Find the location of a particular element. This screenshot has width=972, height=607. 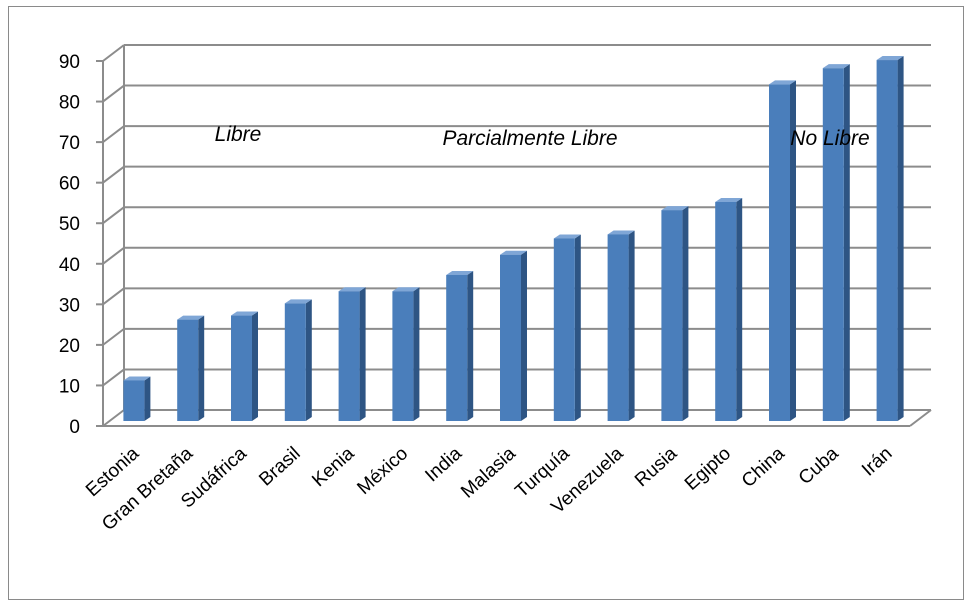

y-tick-label: 40 is located at coordinates (69, 265).